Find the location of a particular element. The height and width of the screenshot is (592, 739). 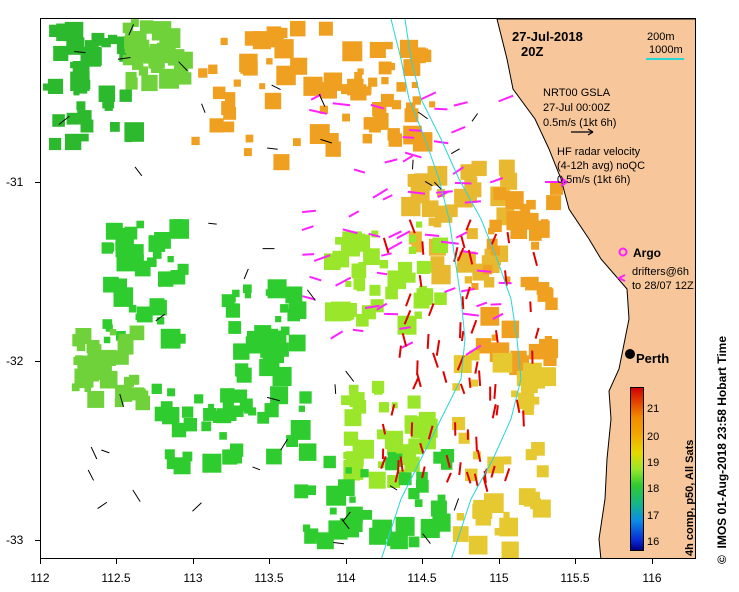

argo-label: Argo is located at coordinates (647, 253).